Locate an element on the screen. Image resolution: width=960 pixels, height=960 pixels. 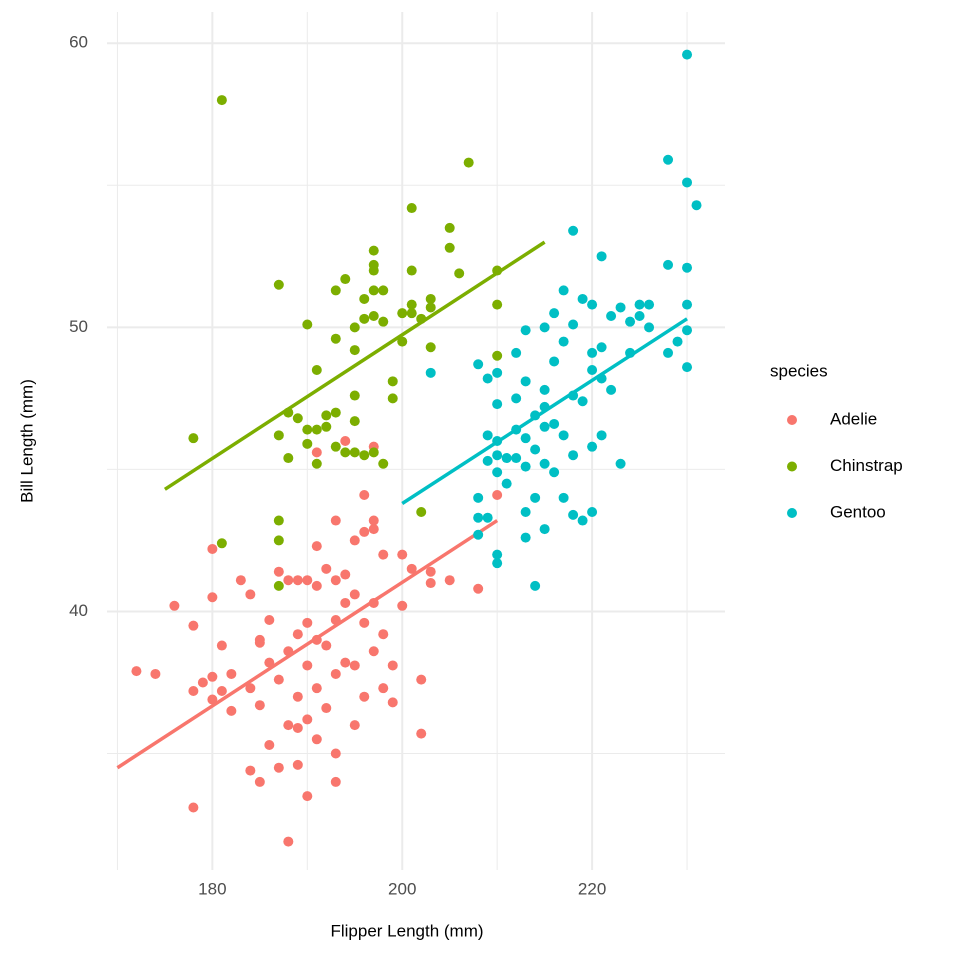
legend-title: species is located at coordinates (799, 370).